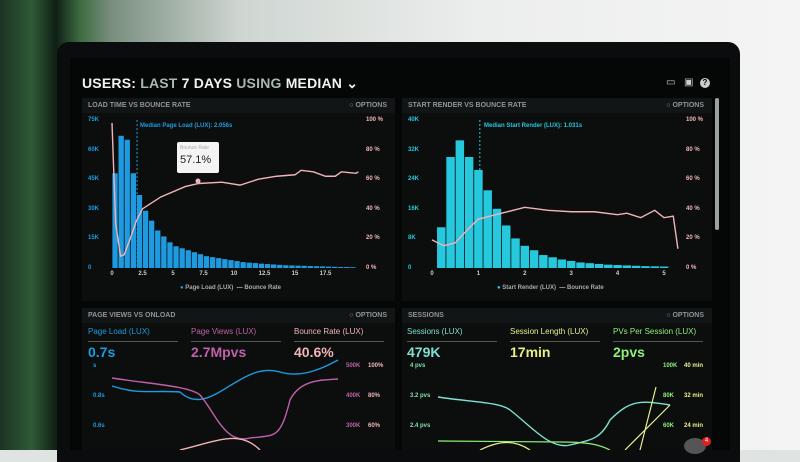 Image resolution: width=800 pixels, height=462 pixels. I want to click on sessions-line, so click(554, 421).